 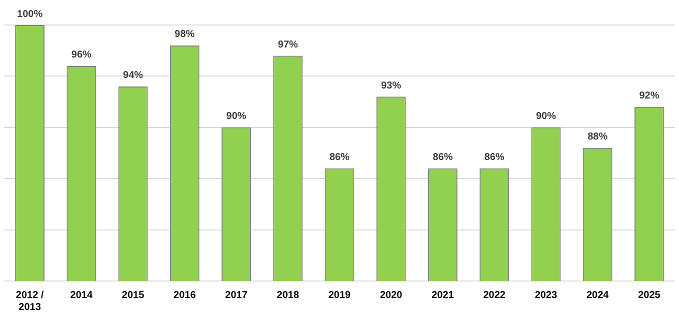 What do you see at coordinates (443, 295) in the screenshot?
I see `x-tick-label: 2021` at bounding box center [443, 295].